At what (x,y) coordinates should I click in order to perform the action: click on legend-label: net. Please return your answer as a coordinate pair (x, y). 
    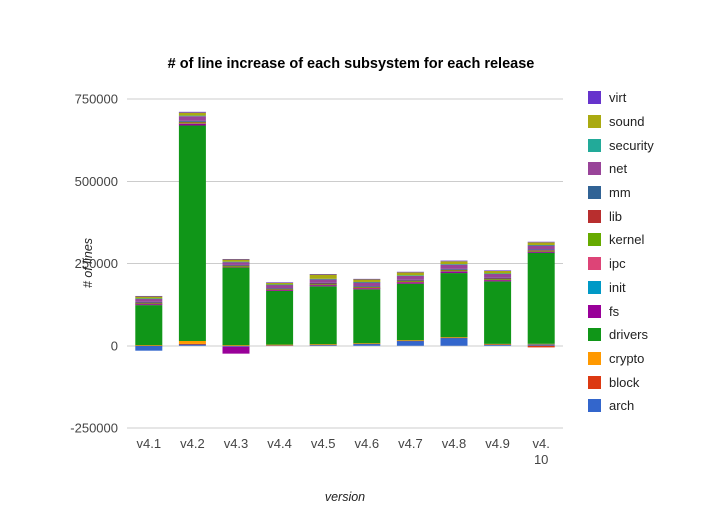
    Looking at the image, I should click on (618, 169).